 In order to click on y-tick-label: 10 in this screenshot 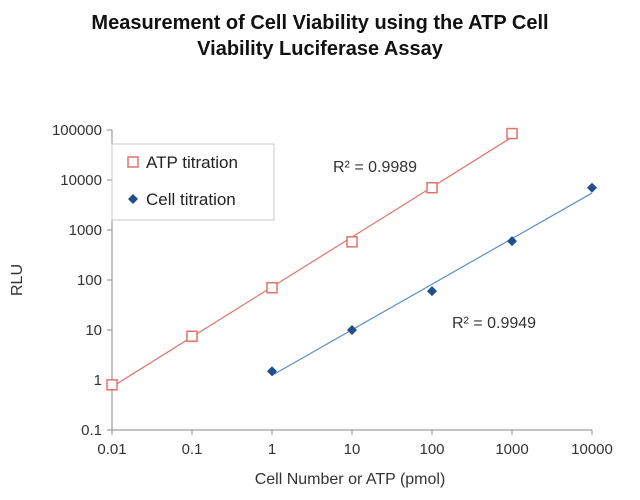, I will do `click(93, 330)`.